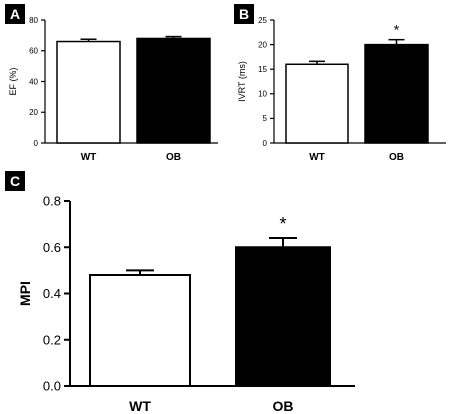 The height and width of the screenshot is (414, 459). Describe the element at coordinates (52, 293) in the screenshot. I see `y-tick-label: 0.4` at that location.